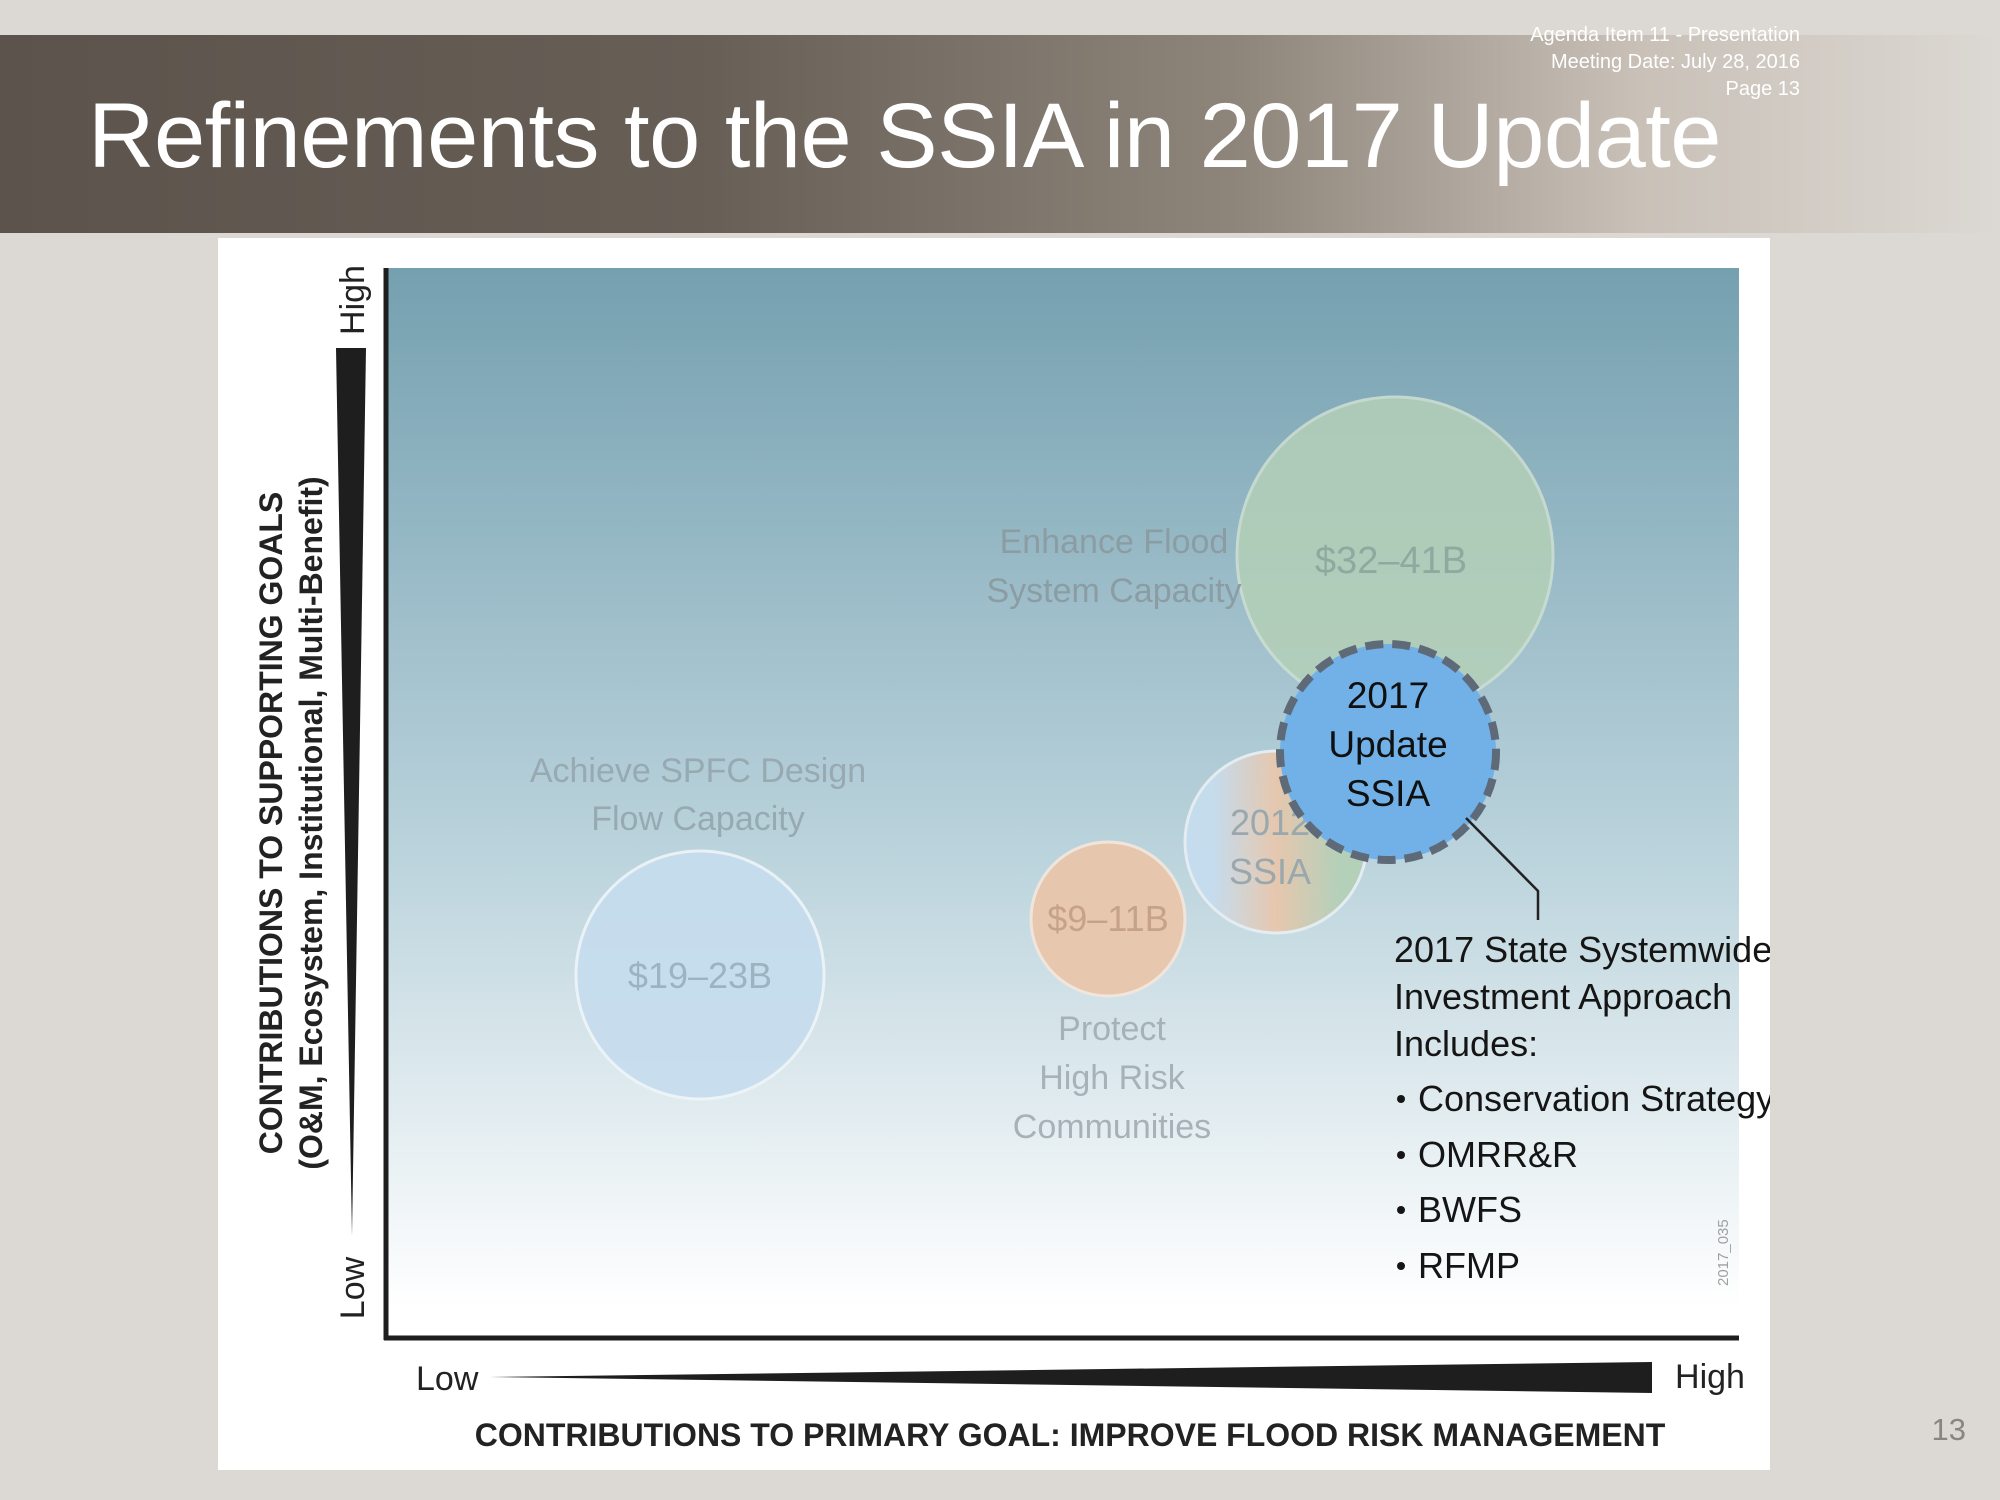  Describe the element at coordinates (1391, 561) in the screenshot. I see `enhance-value-label: $32–41B` at that location.